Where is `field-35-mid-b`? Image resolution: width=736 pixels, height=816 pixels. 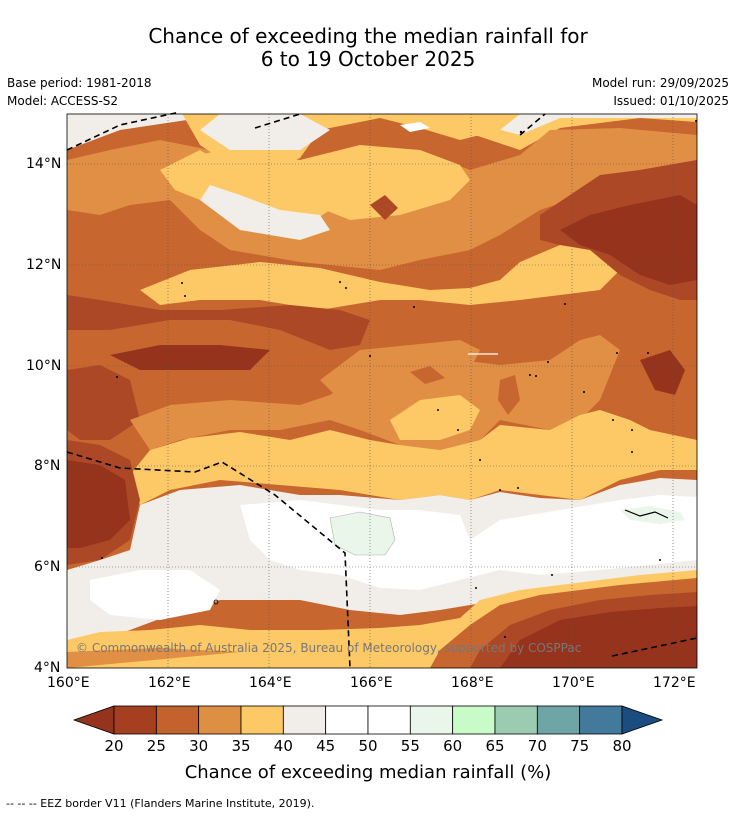 field-35-mid-b is located at coordinates (400, 370).